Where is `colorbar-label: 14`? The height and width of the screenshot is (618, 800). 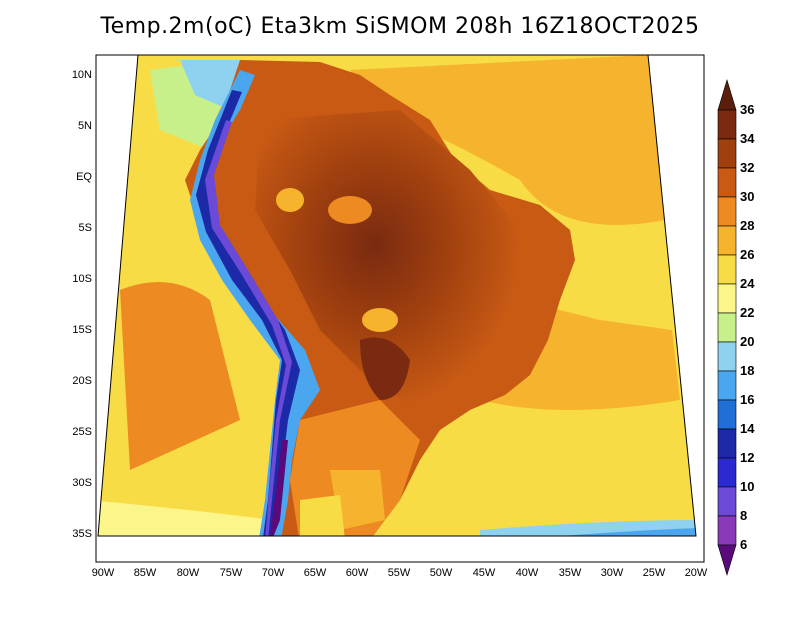 colorbar-label: 14 is located at coordinates (747, 428).